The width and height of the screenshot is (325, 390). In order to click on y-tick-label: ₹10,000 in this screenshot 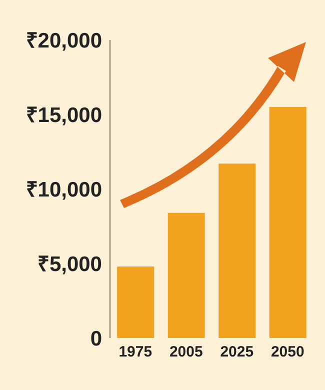, I will do `click(64, 190)`.